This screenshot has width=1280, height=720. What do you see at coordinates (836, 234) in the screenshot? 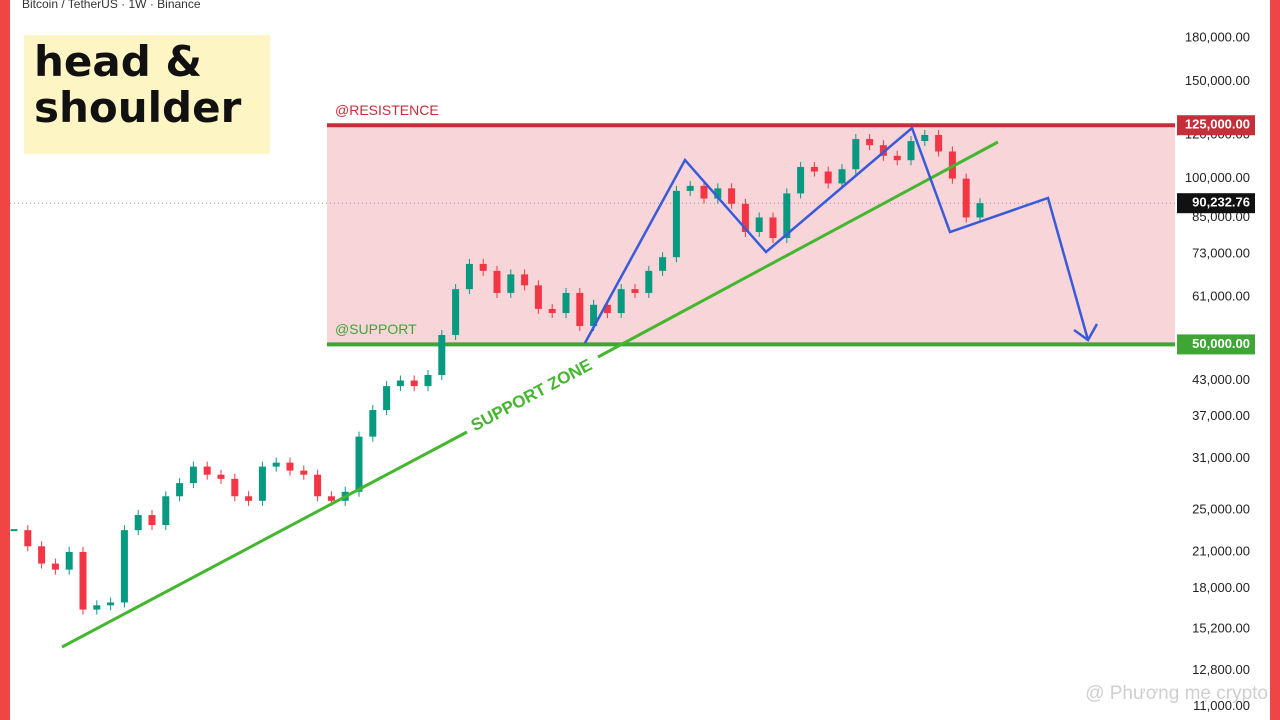
I see `pattern-path` at bounding box center [836, 234].